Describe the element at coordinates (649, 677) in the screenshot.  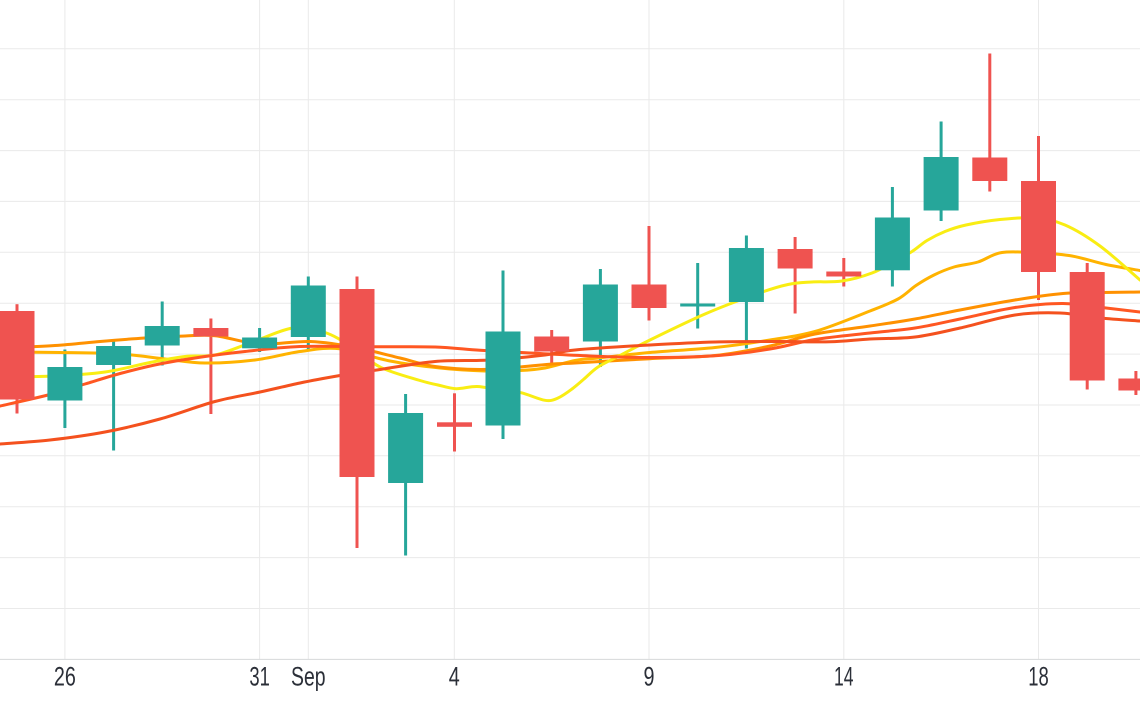
I see `svg-text: 9` at that location.